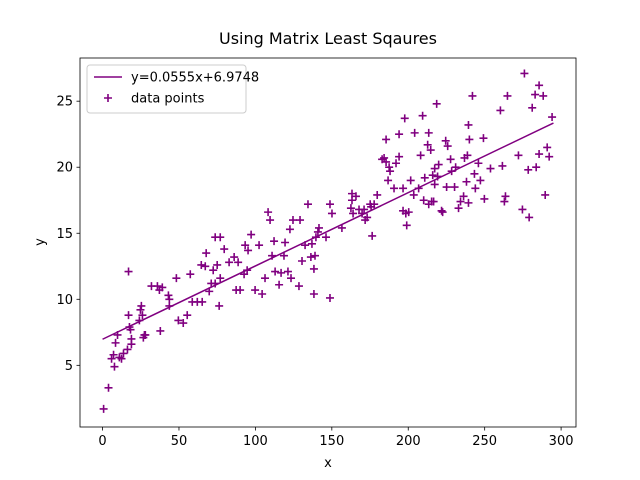 The image size is (640, 480). I want to click on legend-swatch, so click(108, 98).